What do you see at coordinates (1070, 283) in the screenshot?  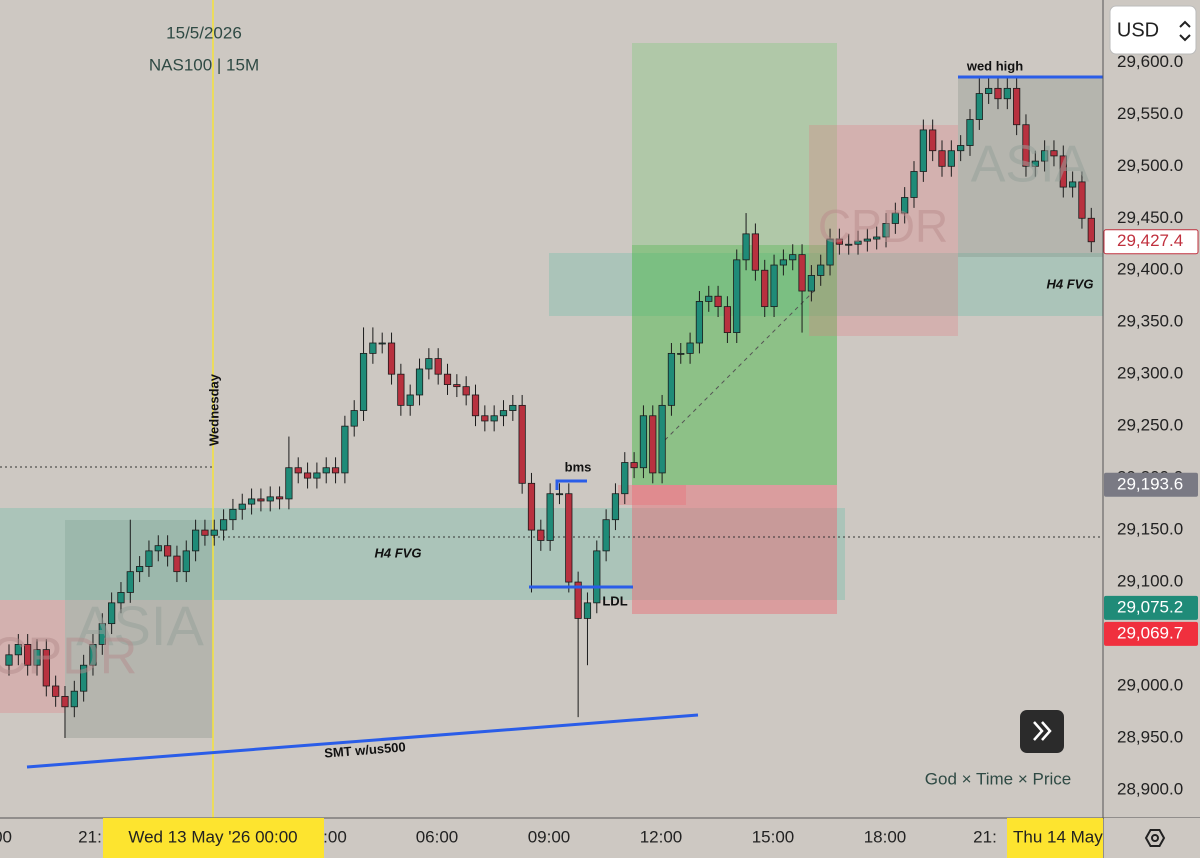 I see `annotation: H4 FVG` at bounding box center [1070, 283].